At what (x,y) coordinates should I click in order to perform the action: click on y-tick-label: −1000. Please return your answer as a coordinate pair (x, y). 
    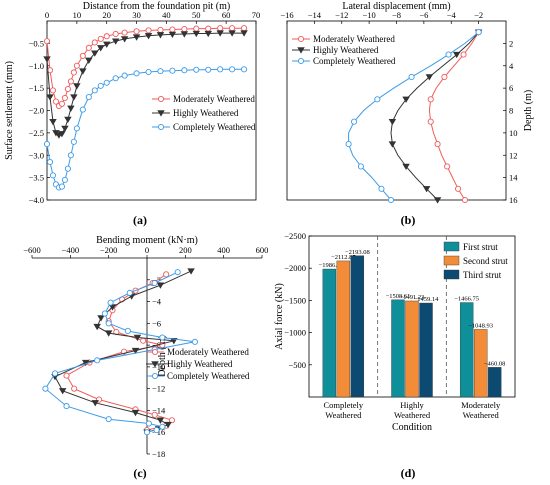
    Looking at the image, I should click on (295, 333).